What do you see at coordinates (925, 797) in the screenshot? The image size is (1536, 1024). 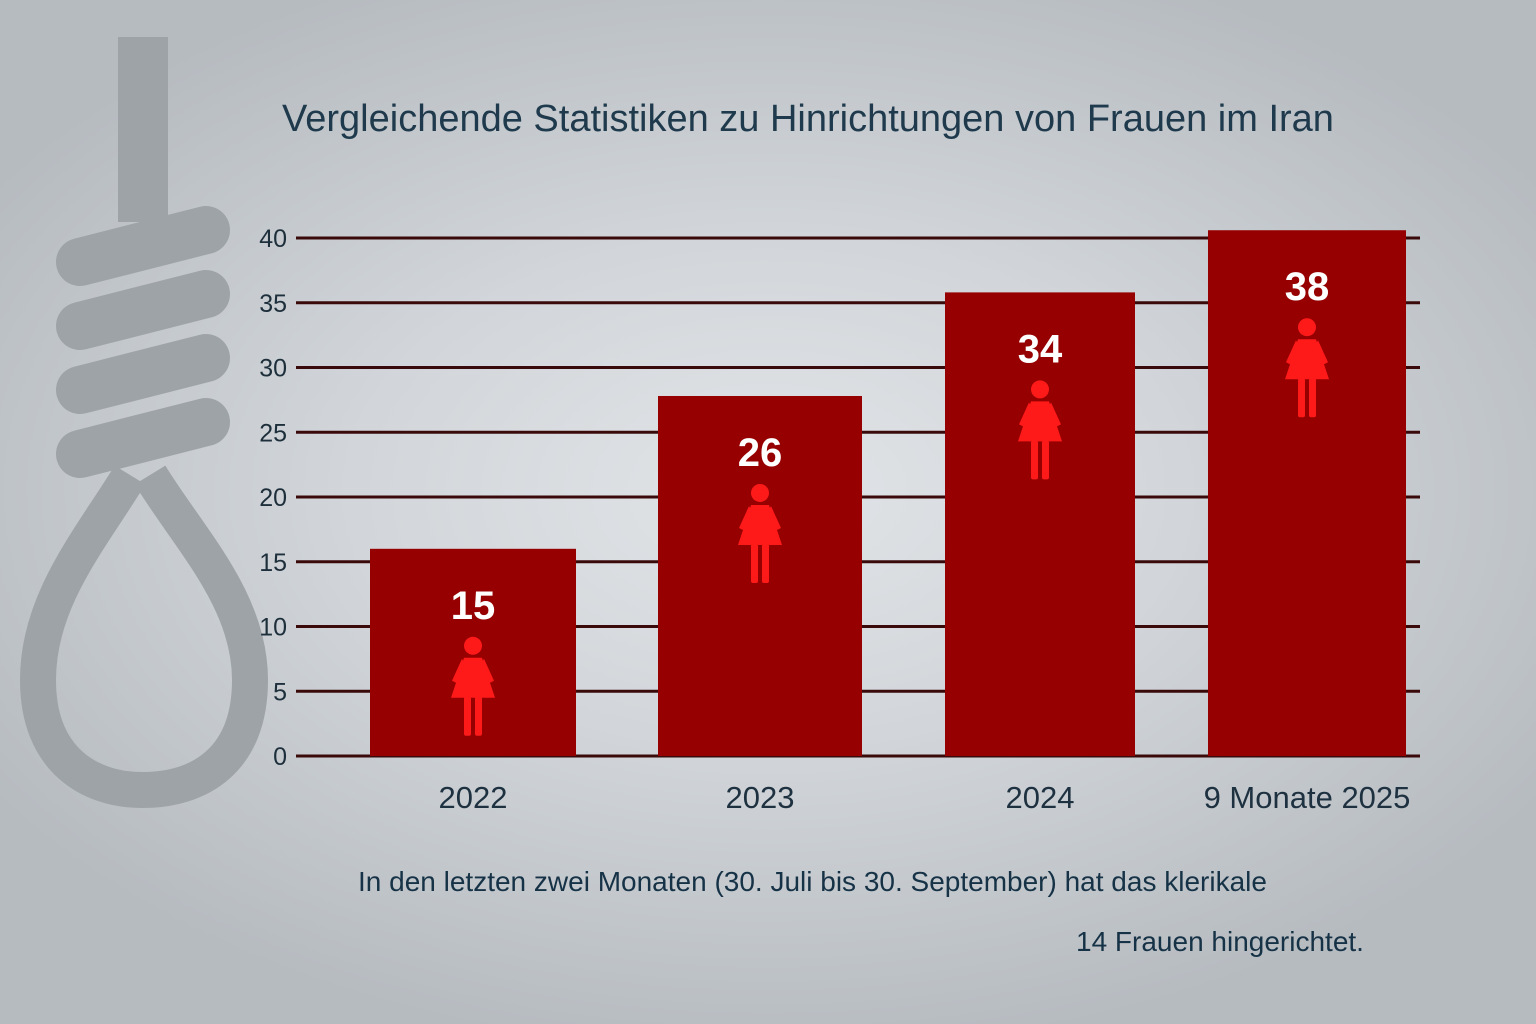 I see `x-axis-categories: 2022 2023 2024 9 Monate 2025` at bounding box center [925, 797].